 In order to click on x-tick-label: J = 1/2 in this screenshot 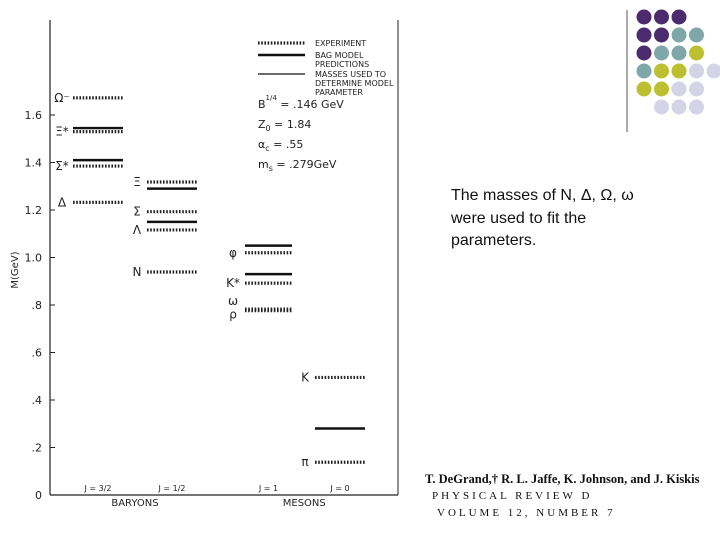, I will do `click(171, 488)`.